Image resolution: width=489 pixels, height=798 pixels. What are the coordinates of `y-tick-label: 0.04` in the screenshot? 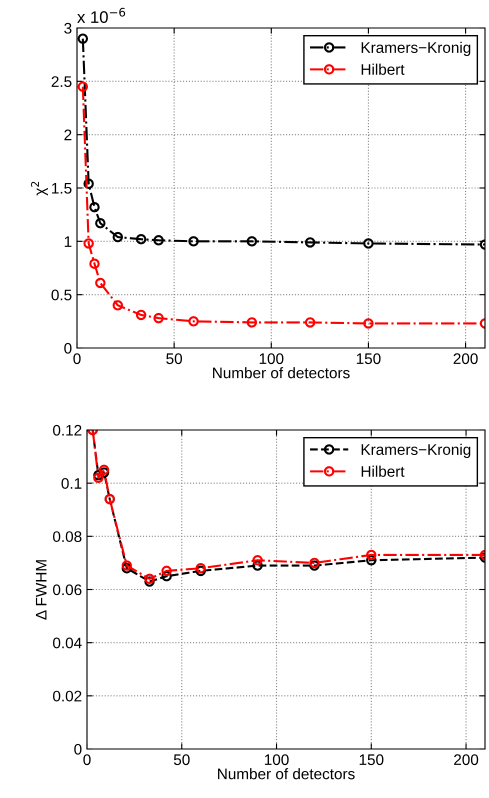 It's located at (67, 643).